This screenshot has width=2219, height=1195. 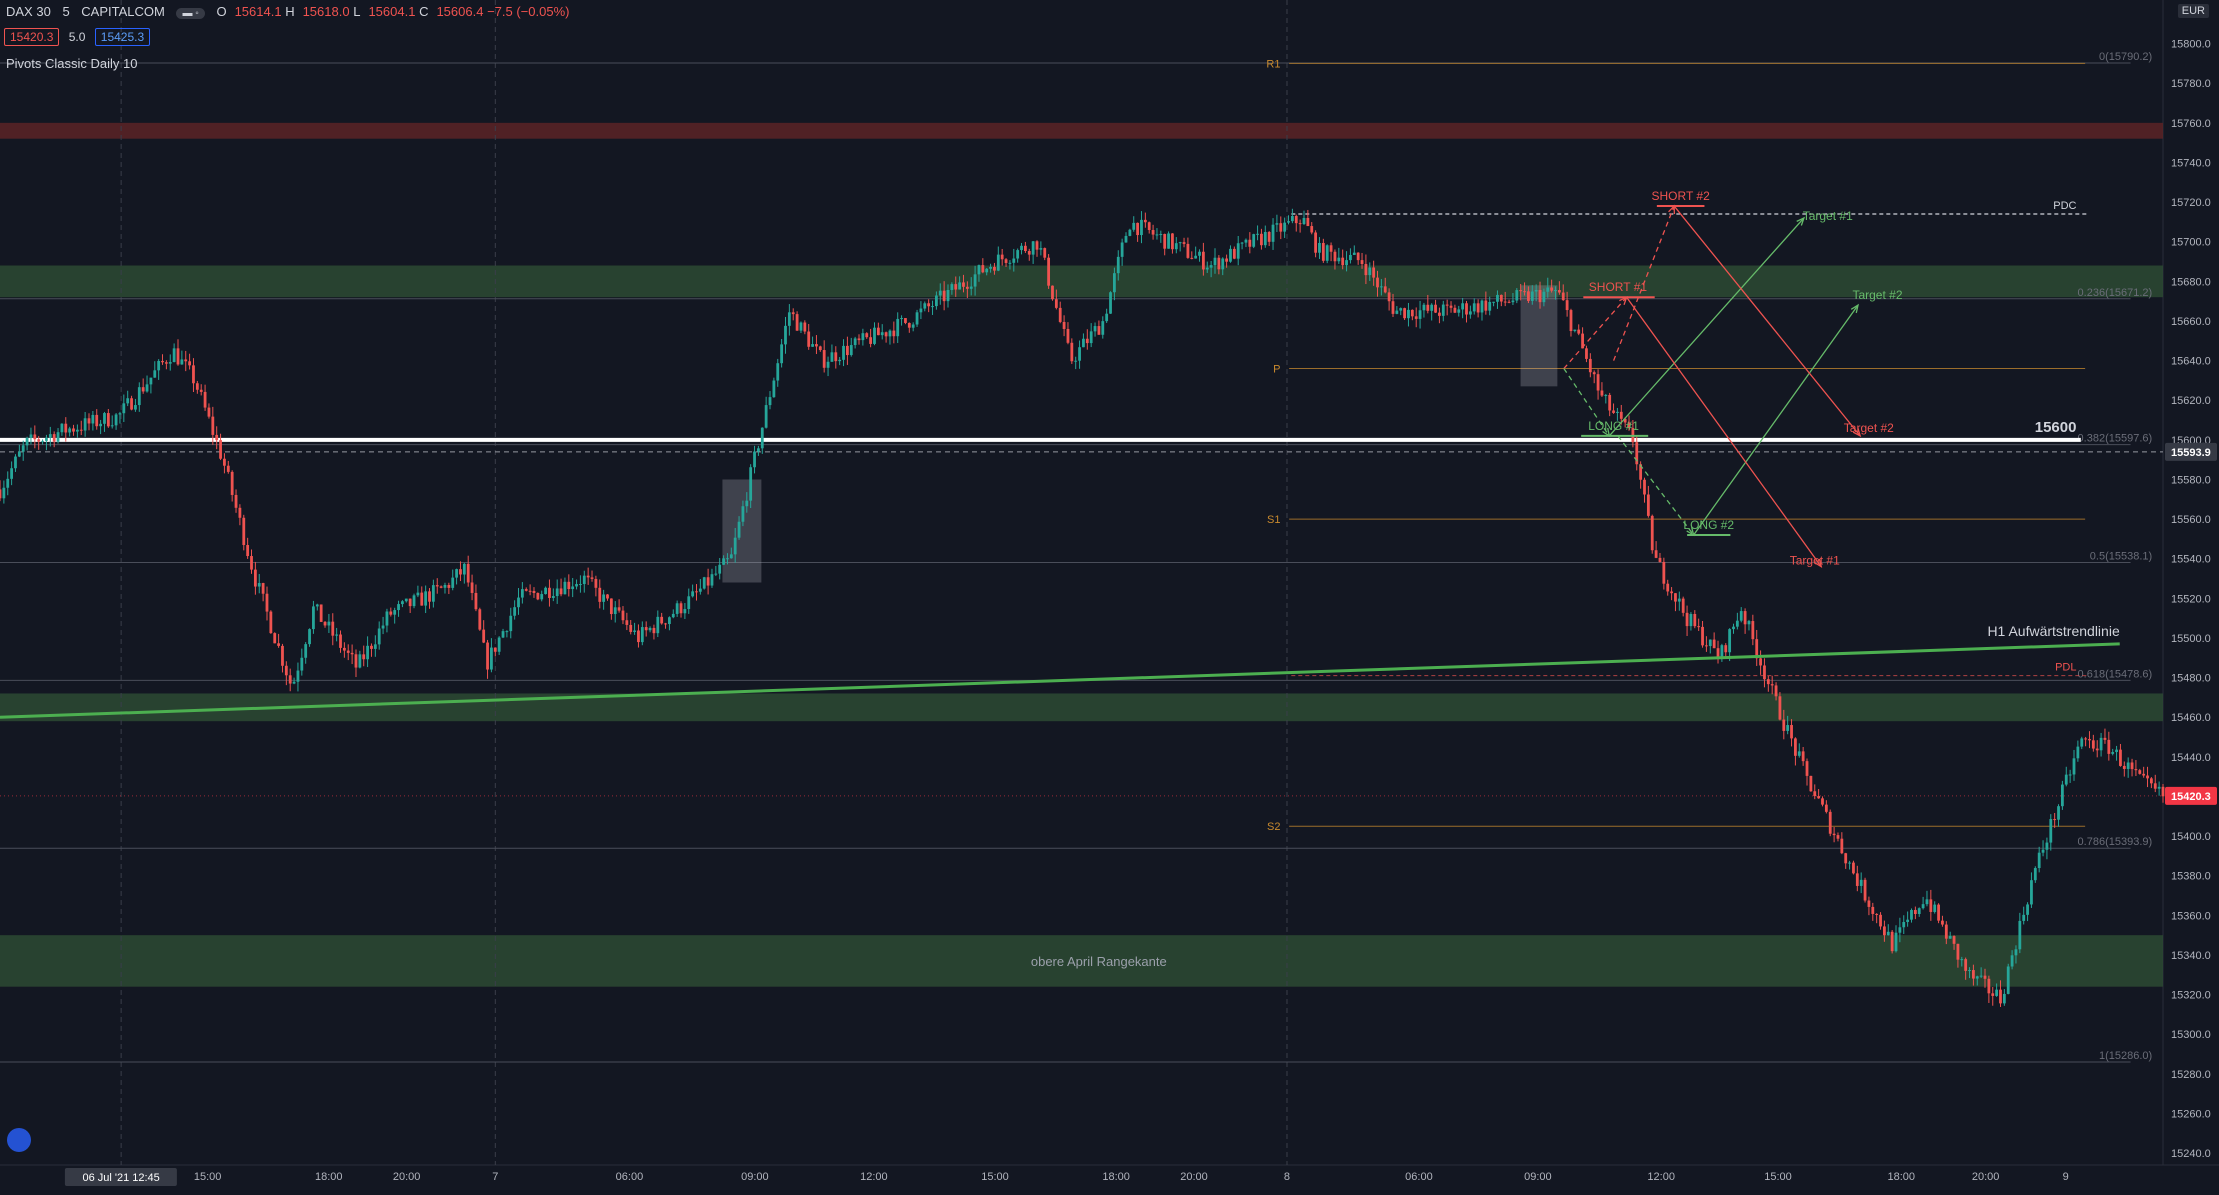 I want to click on pdl-label: PDL, so click(x=2065, y=668).